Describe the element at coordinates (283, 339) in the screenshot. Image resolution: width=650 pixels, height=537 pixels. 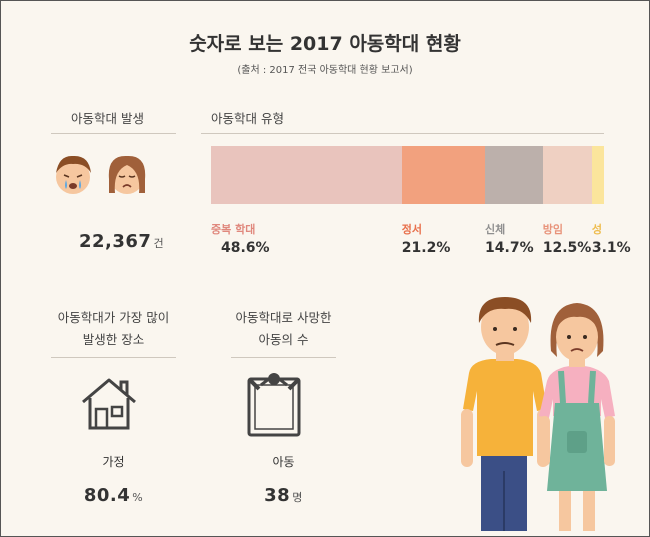
I see `title-line: 아동의 수` at that location.